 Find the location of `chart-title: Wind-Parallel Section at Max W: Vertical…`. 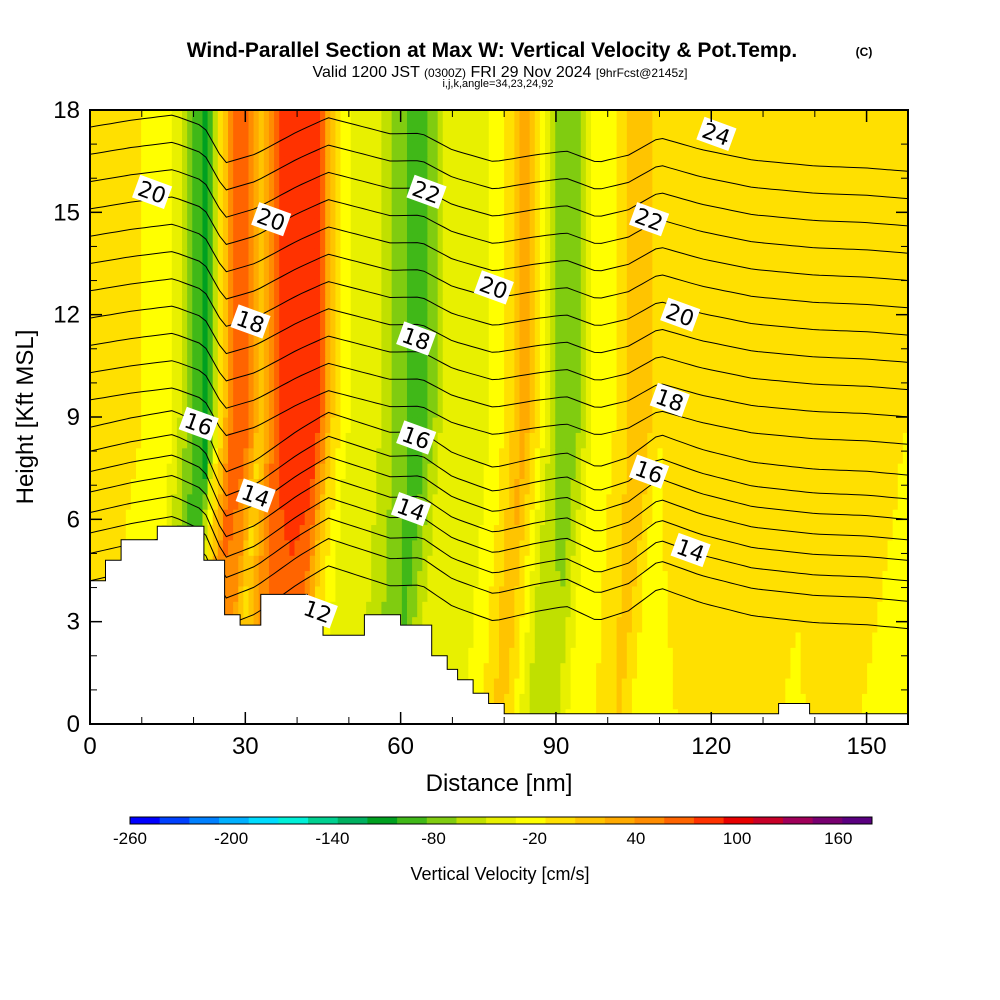

chart-title: Wind-Parallel Section at Max W: Vertical… is located at coordinates (492, 50).